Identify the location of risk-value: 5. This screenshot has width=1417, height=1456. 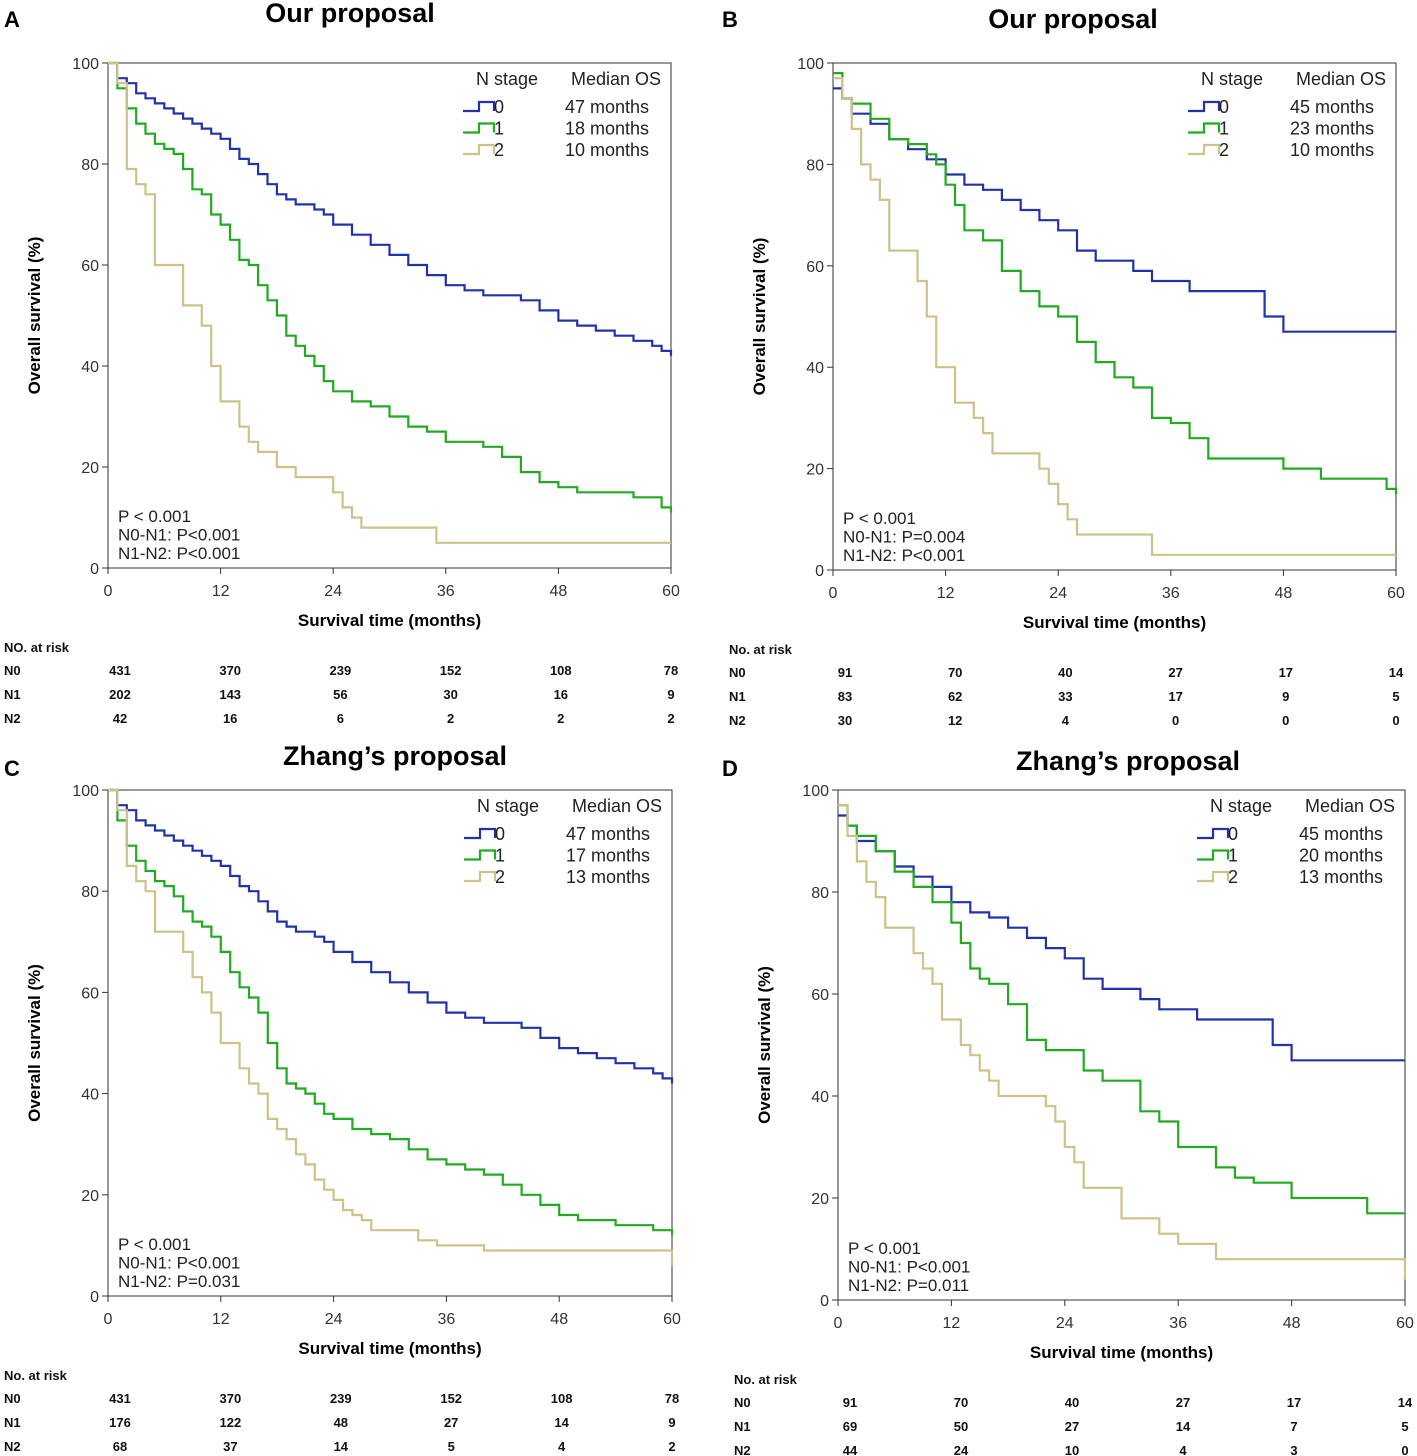
(1395, 696).